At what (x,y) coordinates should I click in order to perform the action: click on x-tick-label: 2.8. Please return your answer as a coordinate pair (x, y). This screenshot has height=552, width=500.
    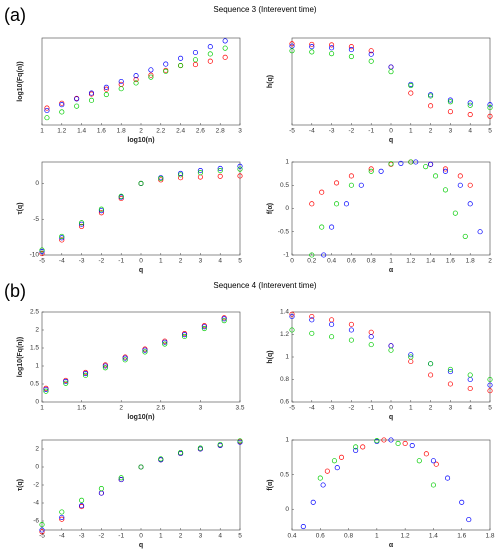
    Looking at the image, I should click on (220, 131).